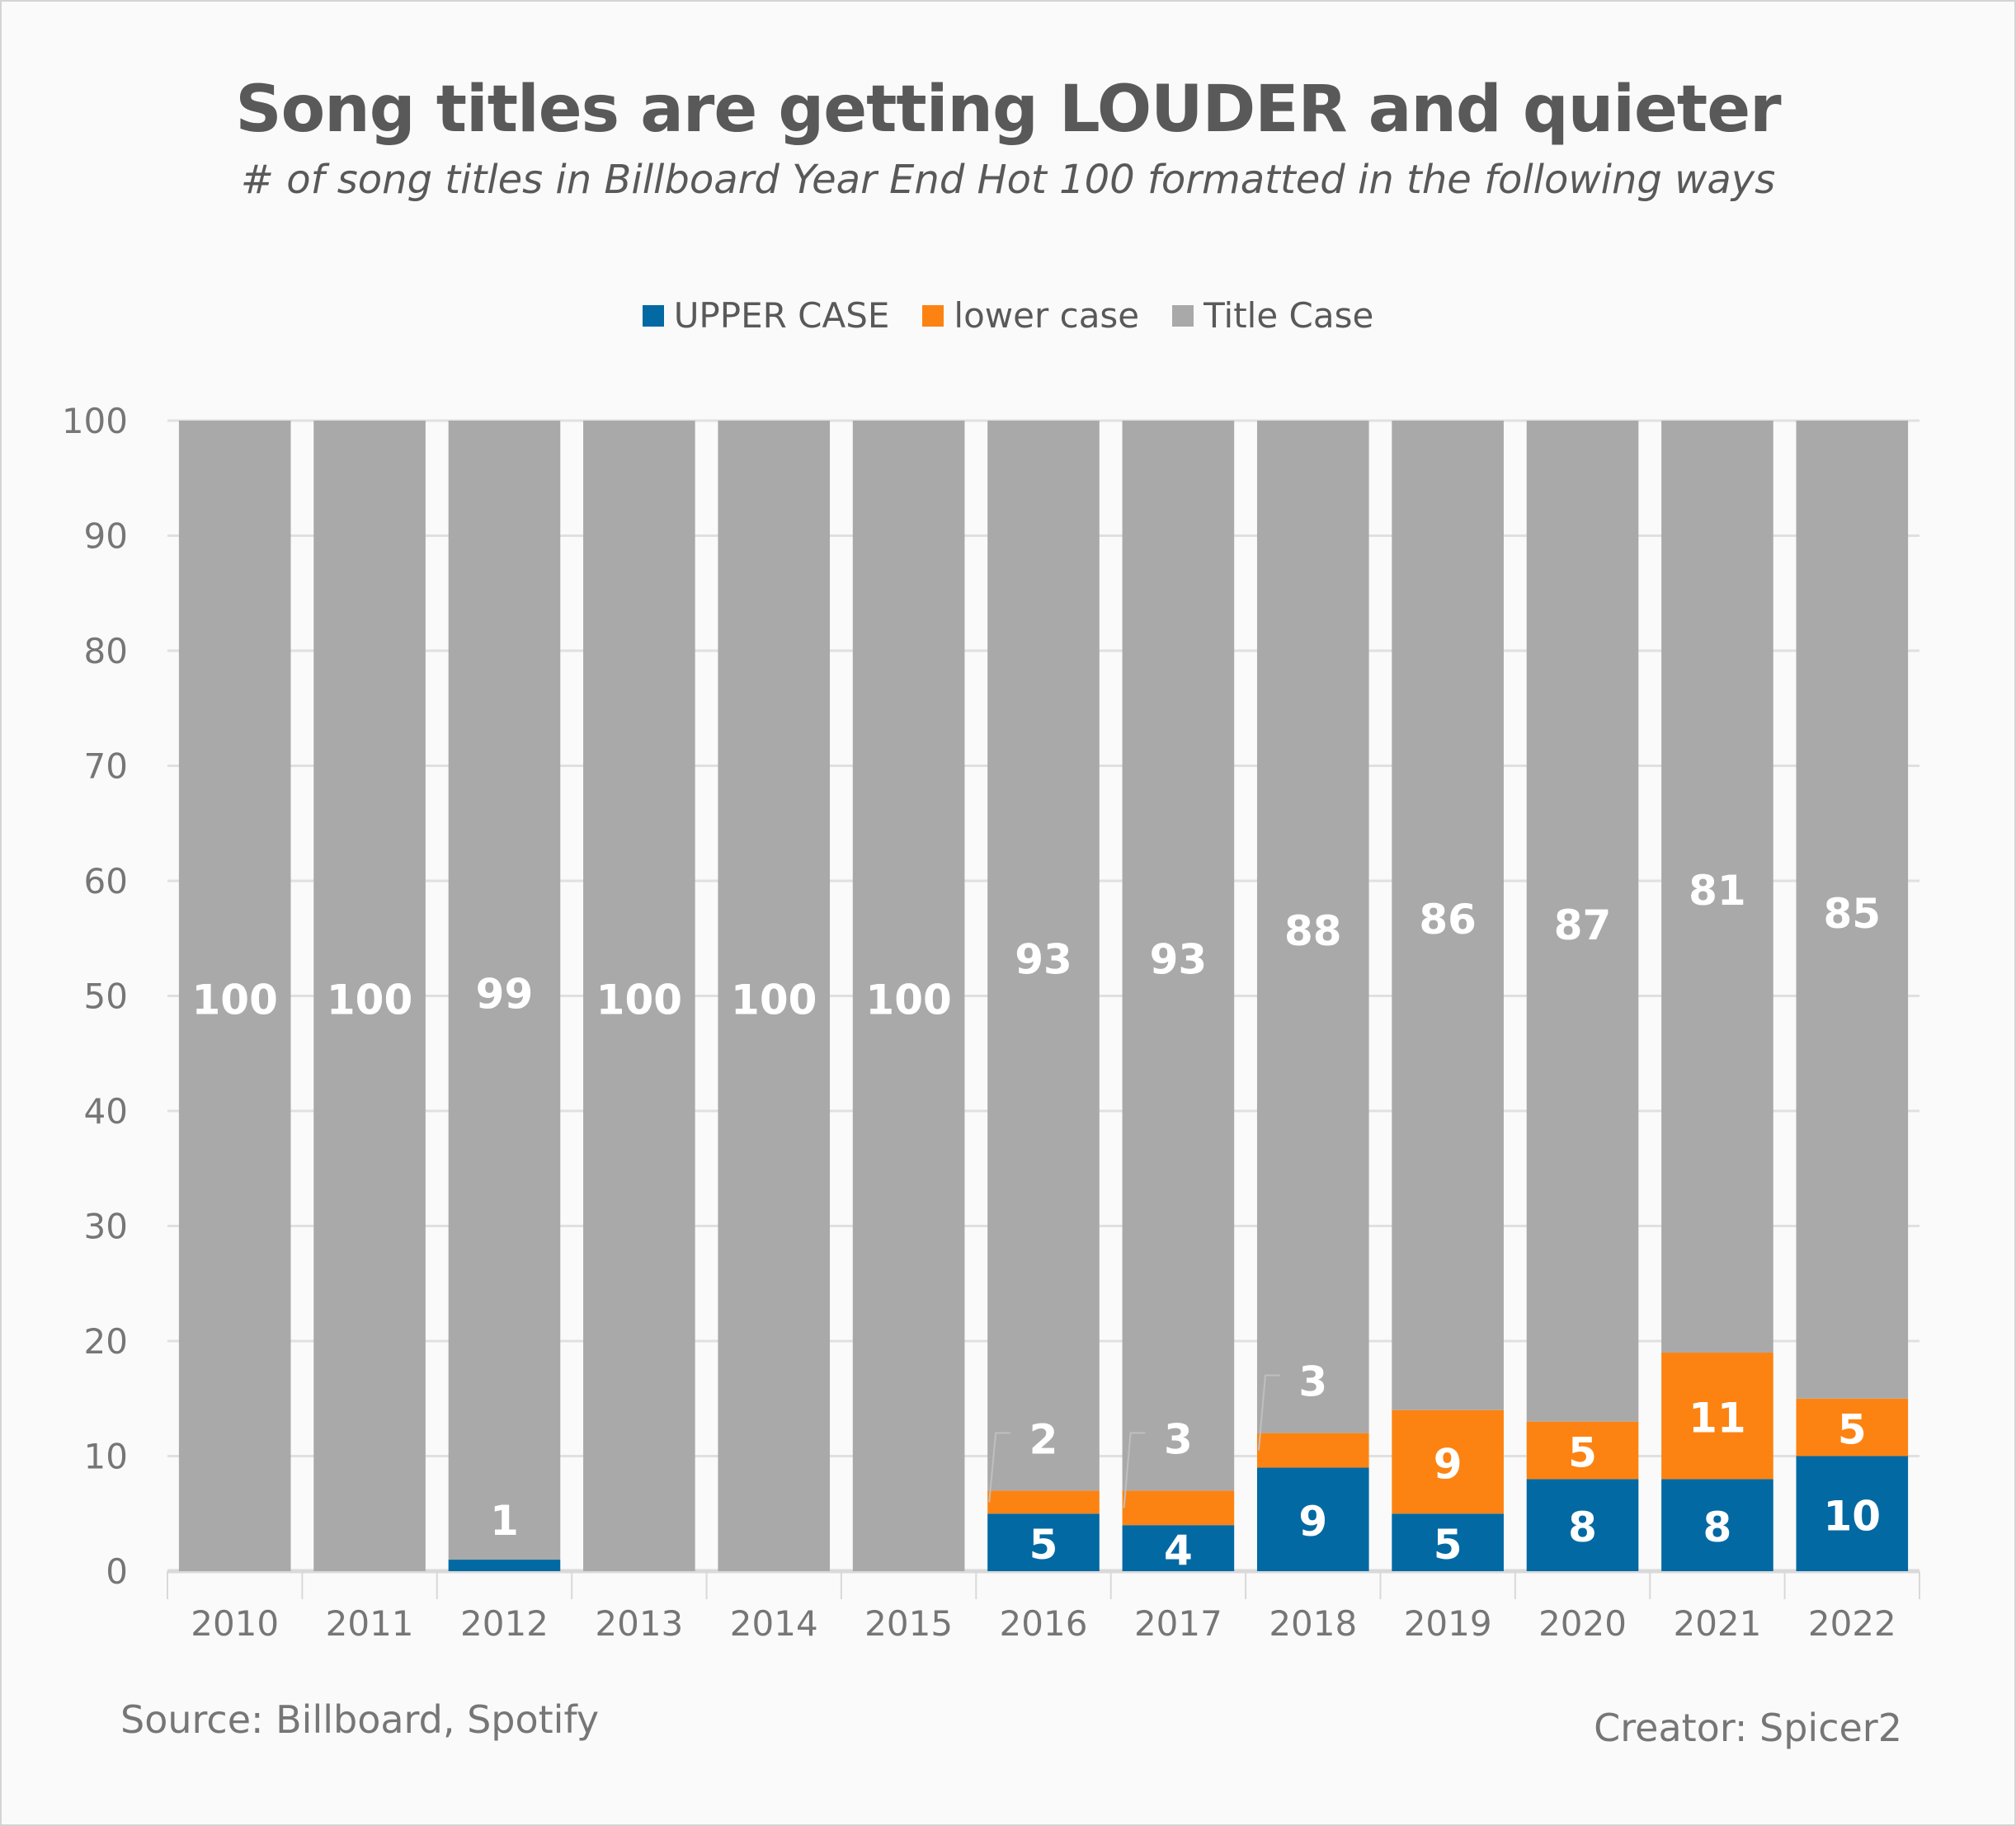 The height and width of the screenshot is (1826, 2016). Describe the element at coordinates (1853, 914) in the screenshot. I see `label-title-case: 85` at that location.